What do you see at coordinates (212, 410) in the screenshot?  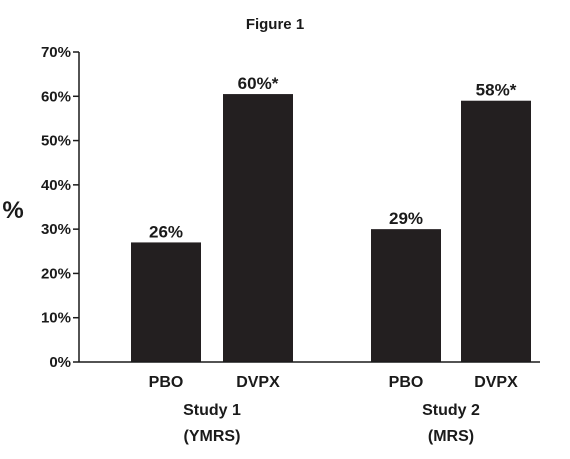 I see `group-label-line1: Study 1` at bounding box center [212, 410].